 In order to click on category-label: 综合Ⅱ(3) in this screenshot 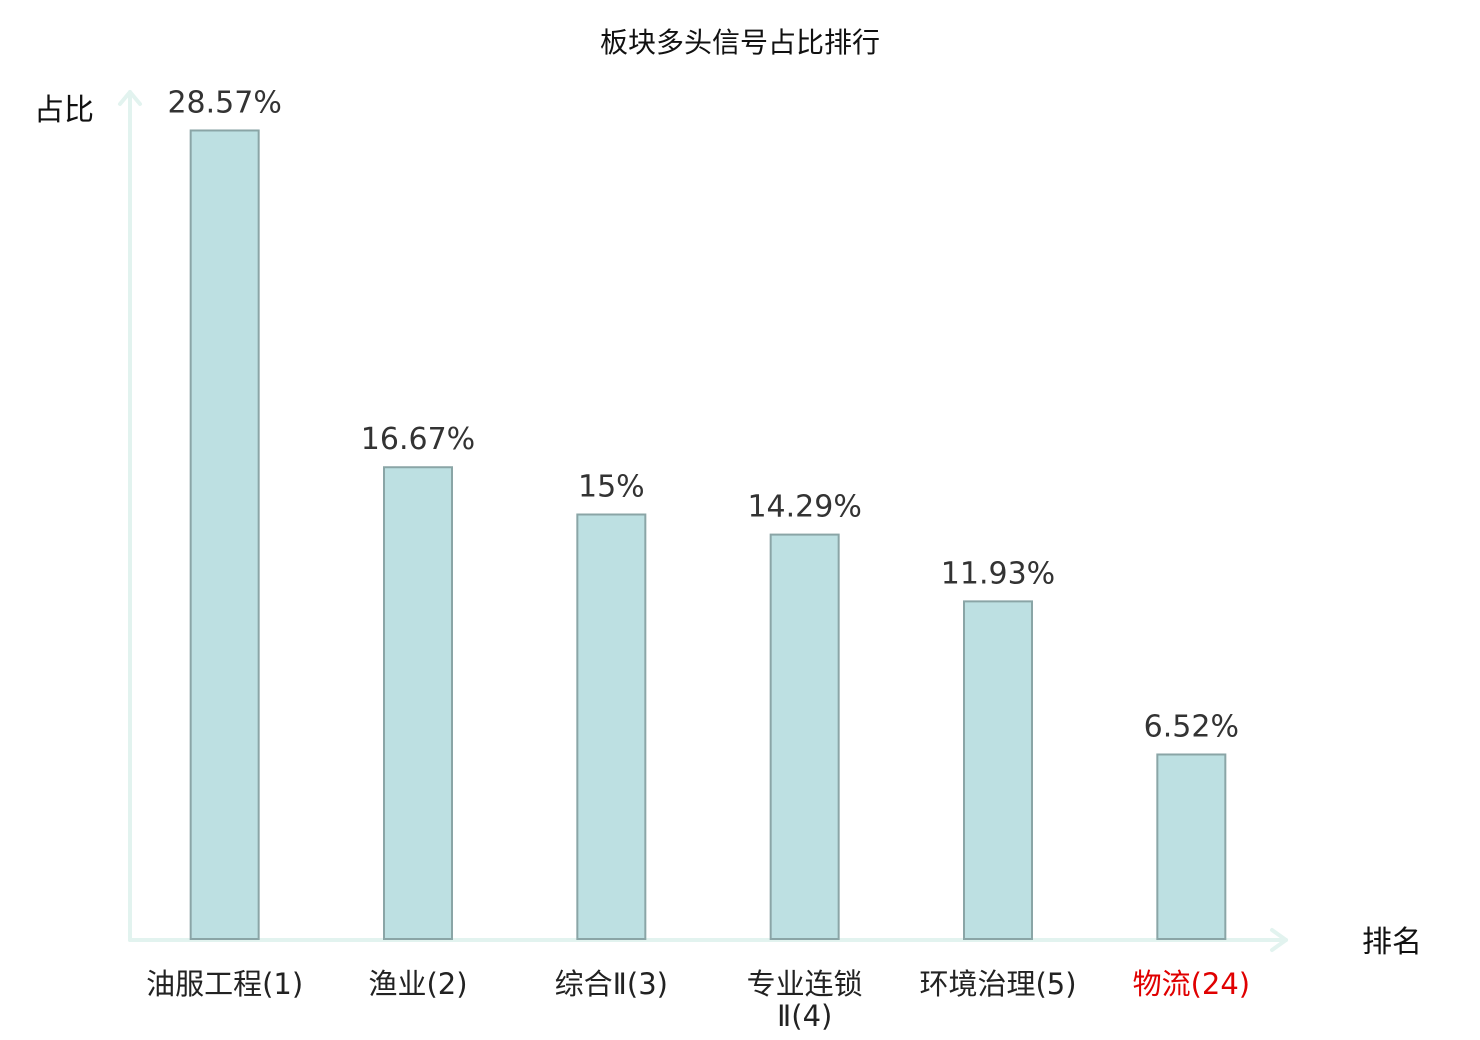, I will do `click(611, 984)`.